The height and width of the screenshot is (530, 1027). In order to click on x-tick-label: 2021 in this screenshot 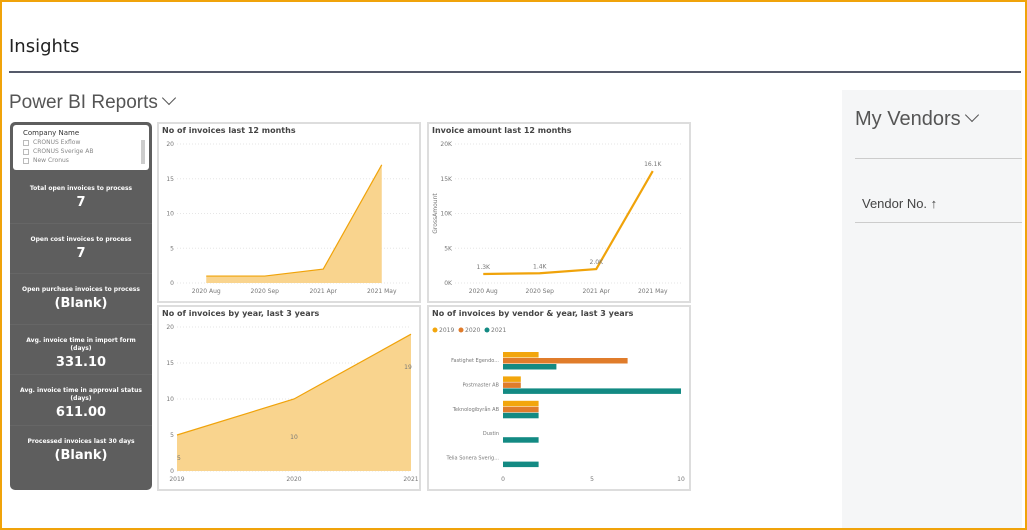, I will do `click(410, 479)`.